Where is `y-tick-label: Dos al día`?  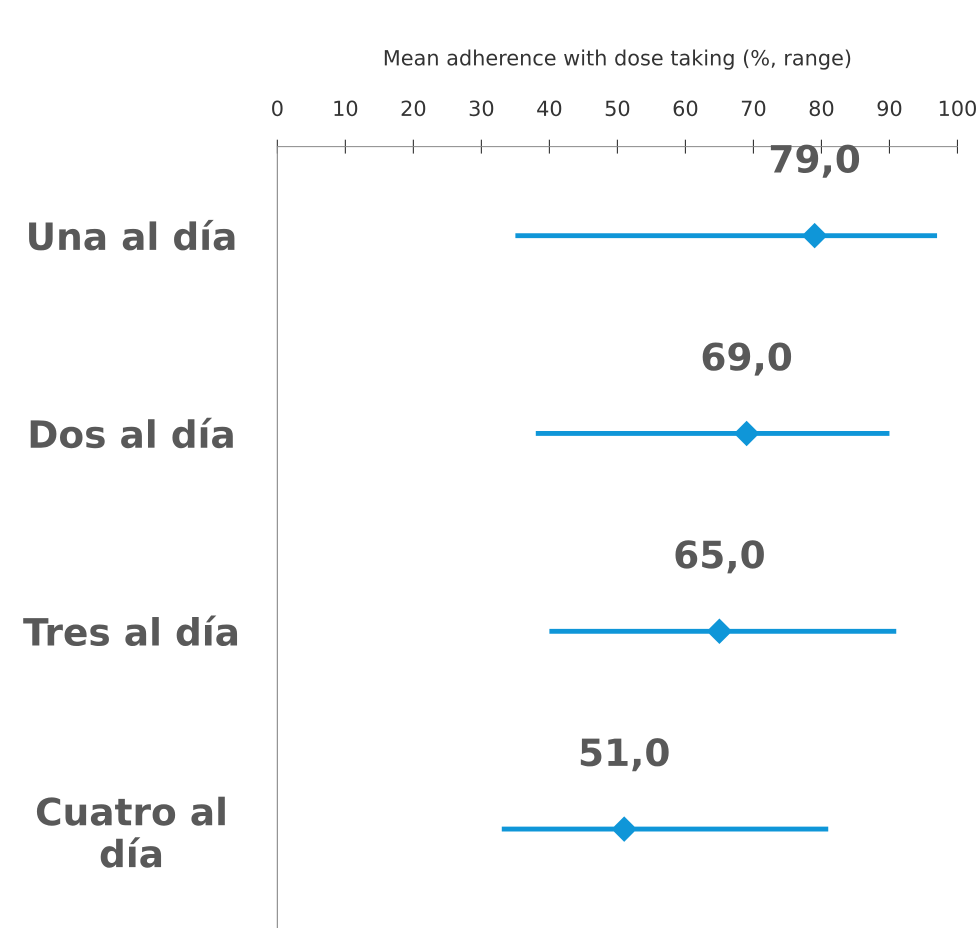
y-tick-label: Dos al día is located at coordinates (131, 433).